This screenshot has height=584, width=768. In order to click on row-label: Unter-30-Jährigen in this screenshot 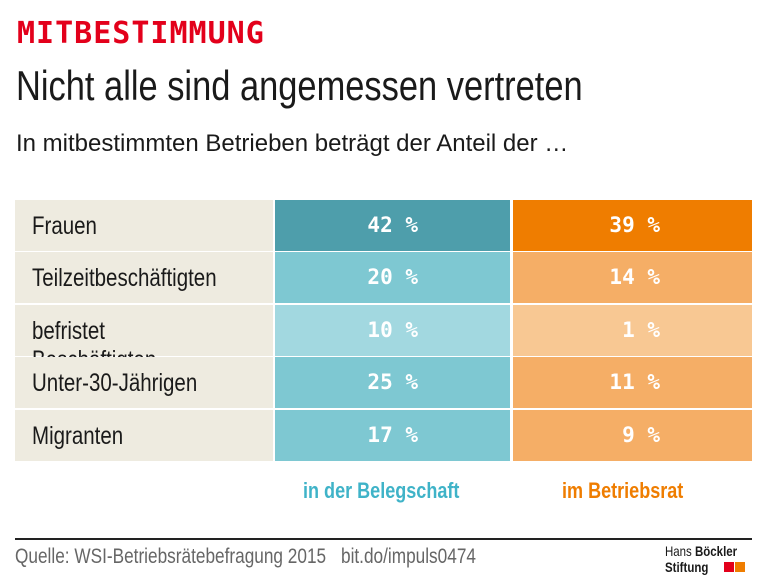, I will do `click(144, 383)`.